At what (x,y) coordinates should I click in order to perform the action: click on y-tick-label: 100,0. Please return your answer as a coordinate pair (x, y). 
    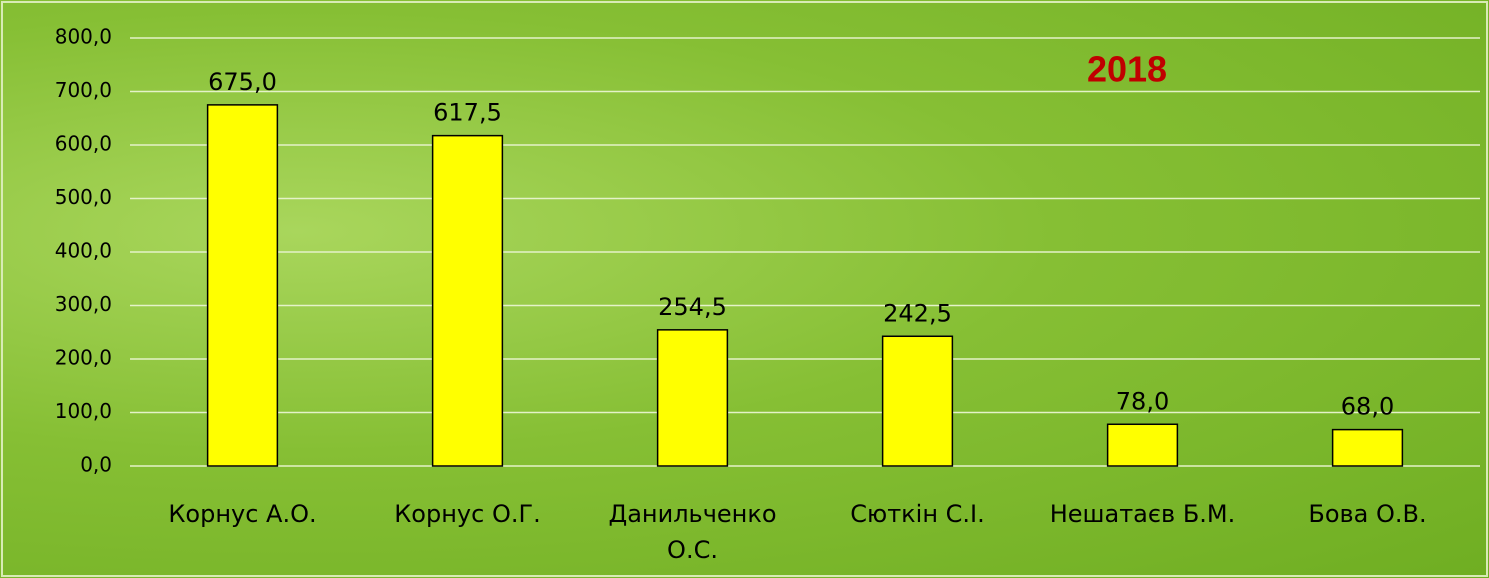
    Looking at the image, I should click on (83, 411).